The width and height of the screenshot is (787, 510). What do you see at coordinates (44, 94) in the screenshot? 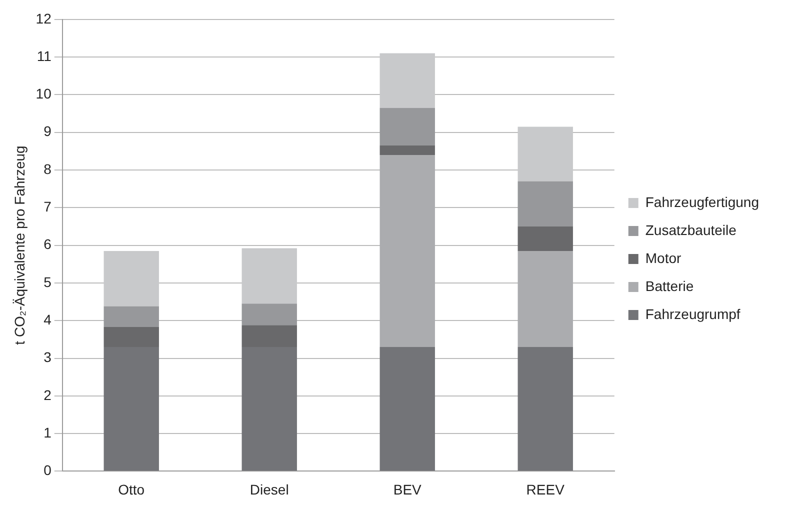
I see `y-tick-label: 10` at bounding box center [44, 94].